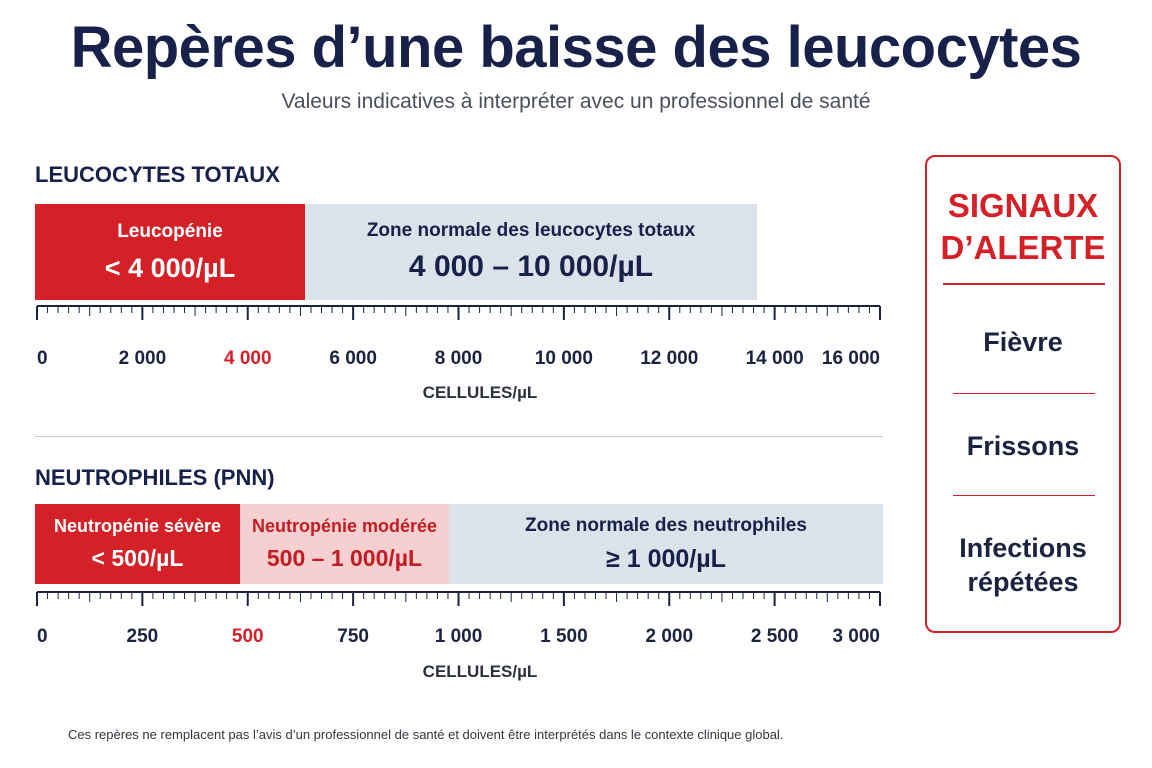 The height and width of the screenshot is (768, 1152). I want to click on leucopenie-zone: Leucopénie < 4 000/µL, so click(170, 252).